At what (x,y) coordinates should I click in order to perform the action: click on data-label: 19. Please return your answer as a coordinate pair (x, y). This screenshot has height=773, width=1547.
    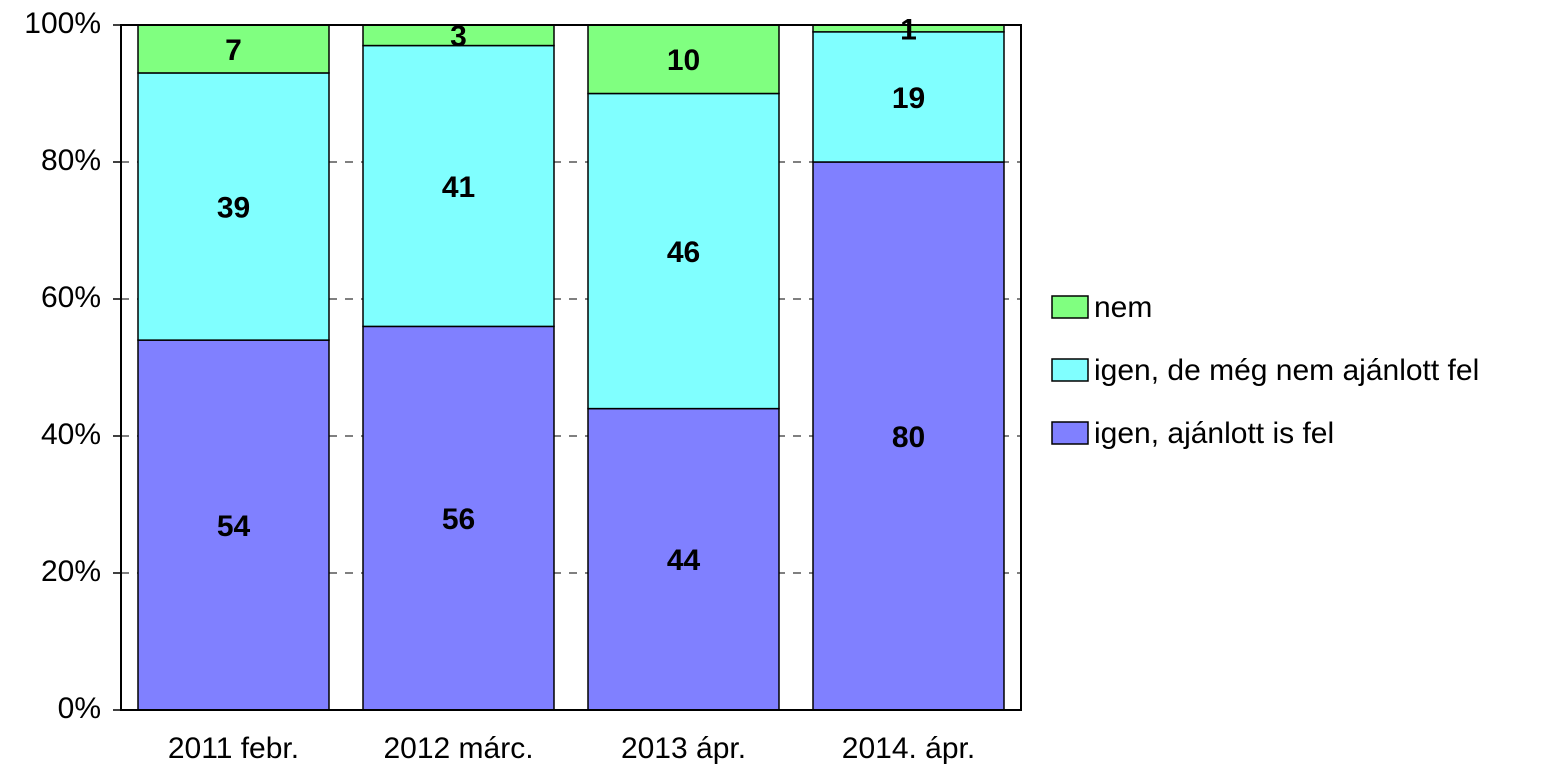
    Looking at the image, I should click on (908, 98).